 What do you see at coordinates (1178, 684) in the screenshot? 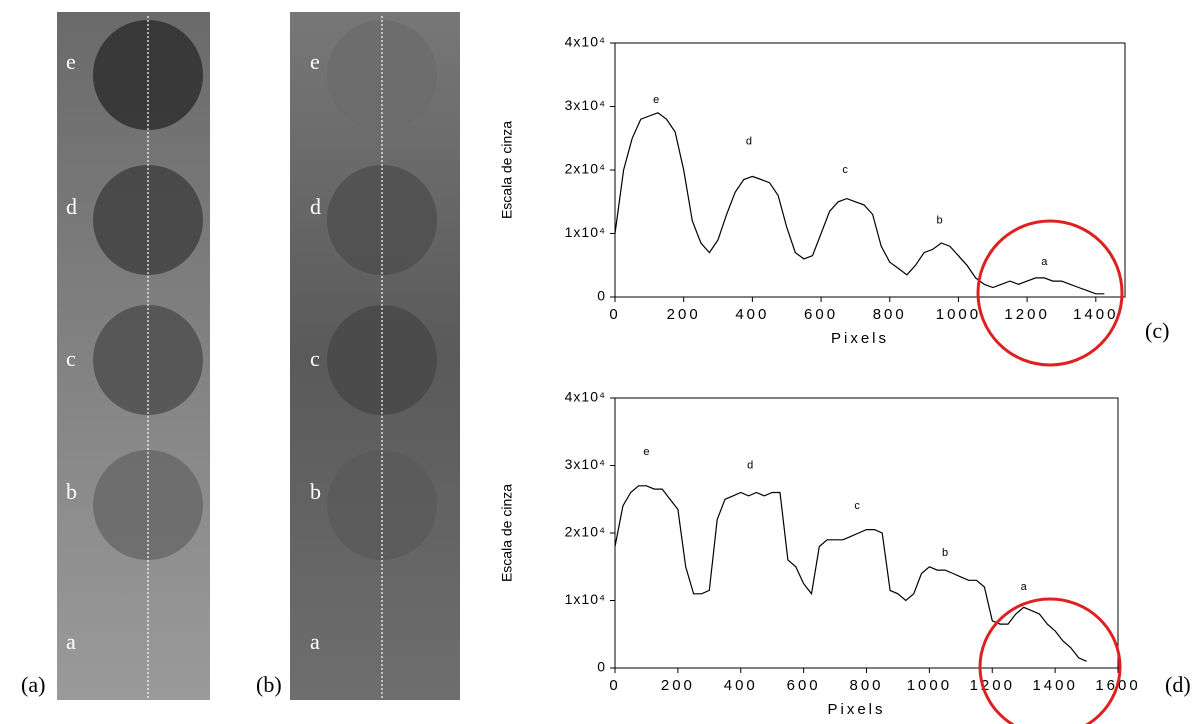
I see `panel-label: (d)` at bounding box center [1178, 684].